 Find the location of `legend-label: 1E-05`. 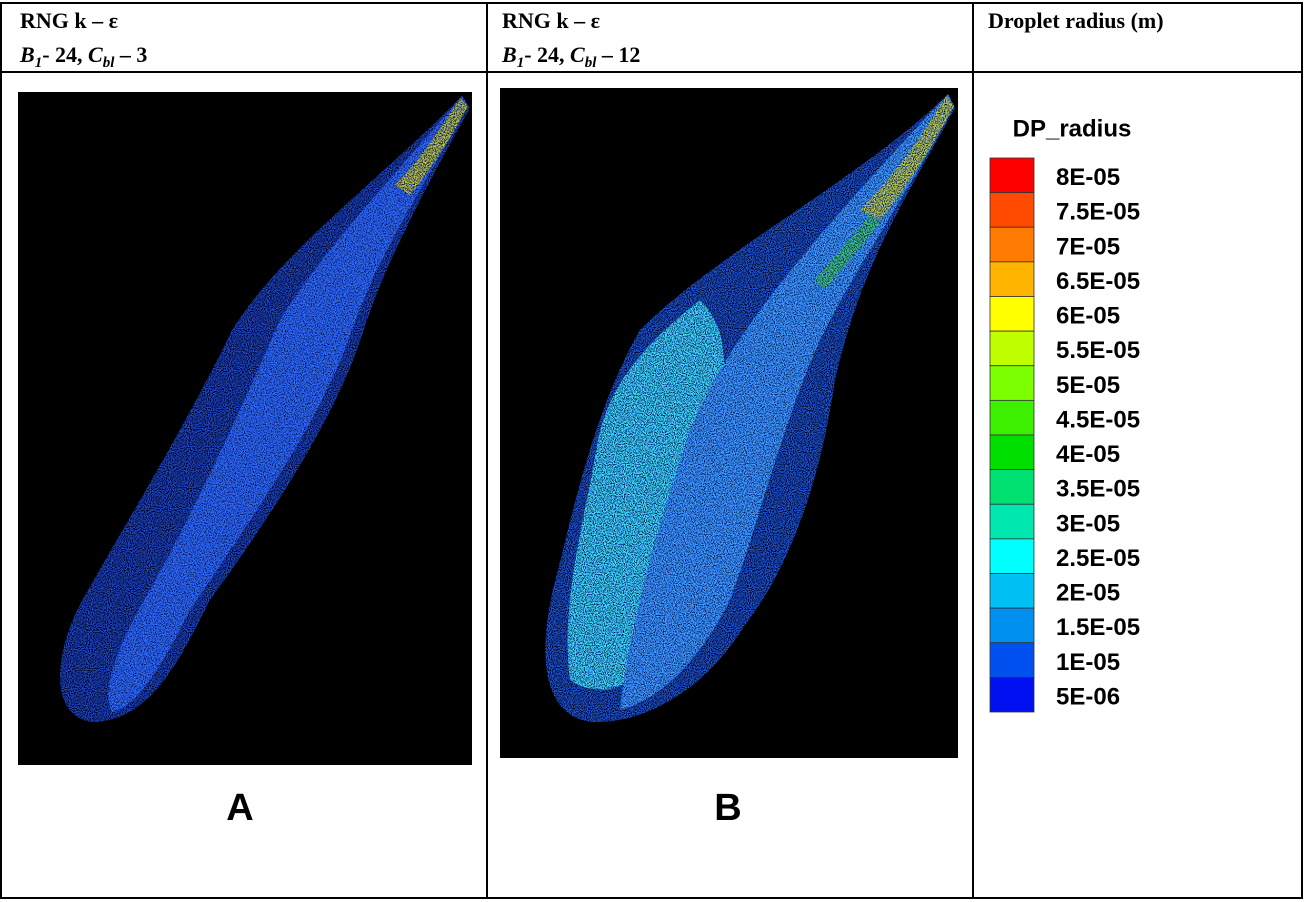

legend-label: 1E-05 is located at coordinates (1088, 662).